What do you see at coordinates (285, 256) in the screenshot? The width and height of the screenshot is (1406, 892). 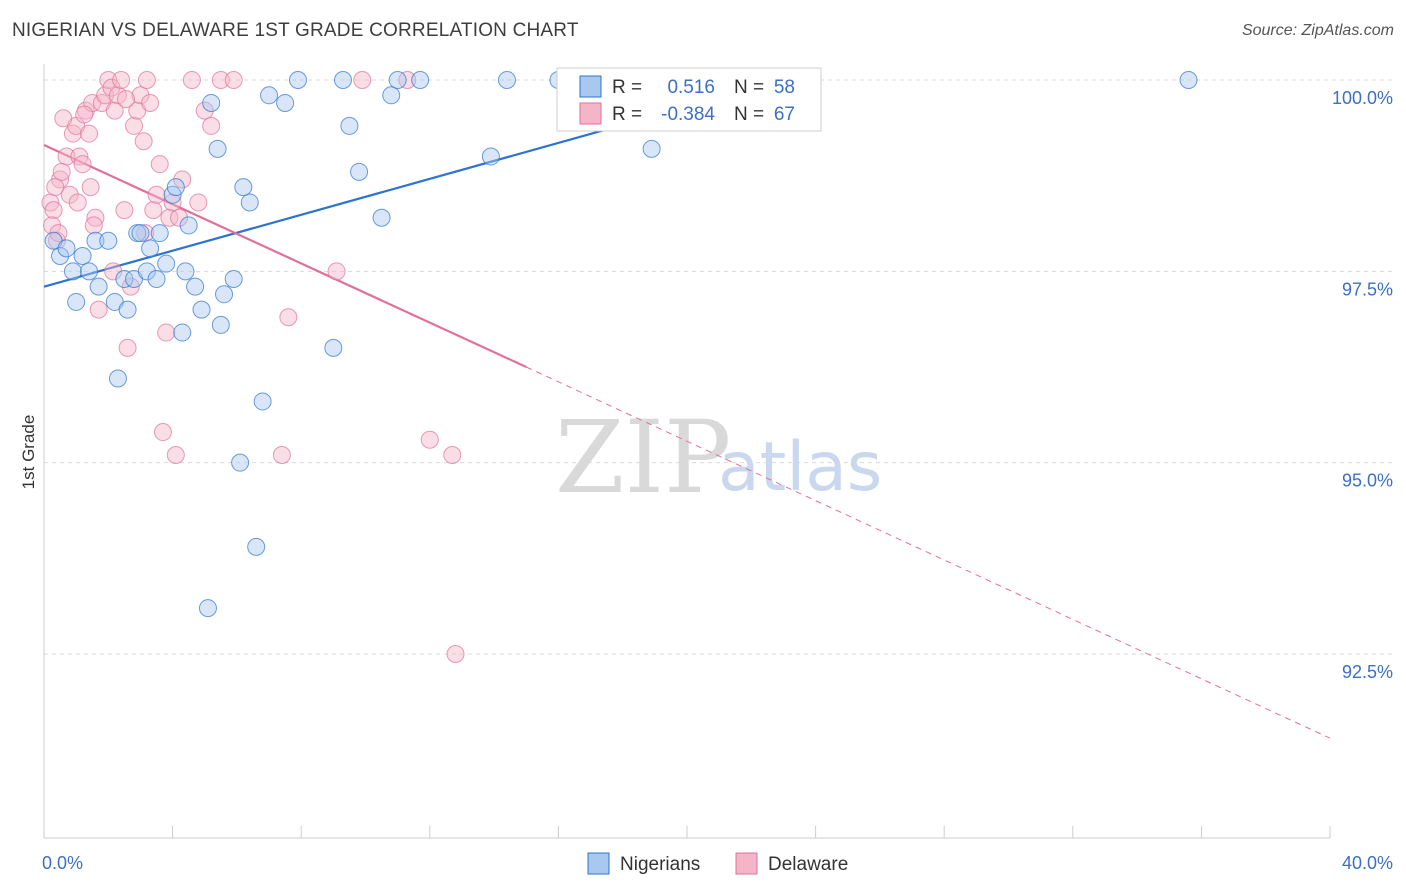 I see `delaware-trendline` at bounding box center [285, 256].